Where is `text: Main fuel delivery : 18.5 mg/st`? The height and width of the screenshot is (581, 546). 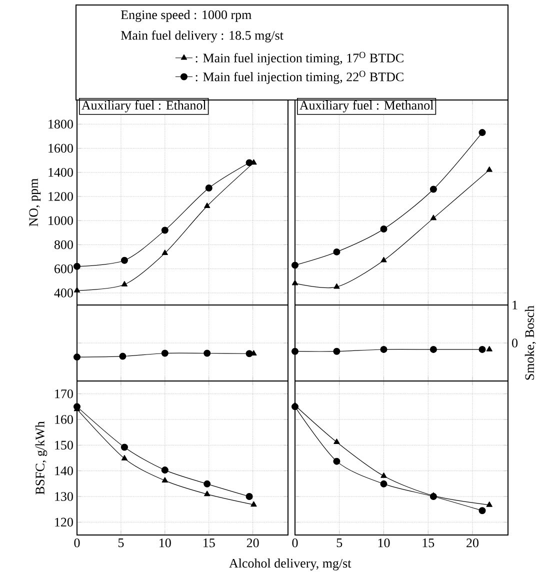
text: Main fuel delivery : 18.5 mg/st is located at coordinates (202, 36).